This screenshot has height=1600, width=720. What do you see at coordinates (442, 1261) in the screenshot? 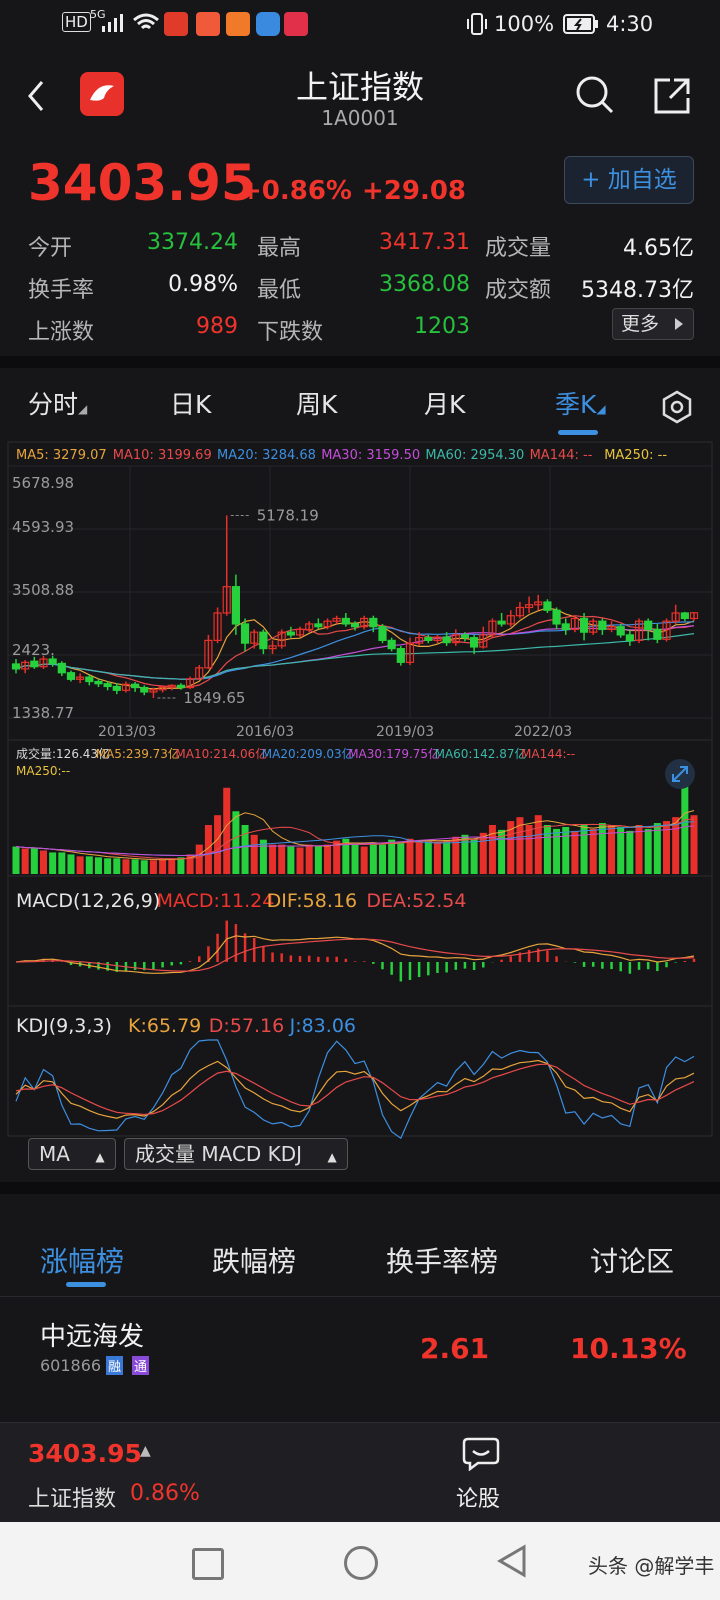
I see `tab-turnover: 换手率榜` at bounding box center [442, 1261].